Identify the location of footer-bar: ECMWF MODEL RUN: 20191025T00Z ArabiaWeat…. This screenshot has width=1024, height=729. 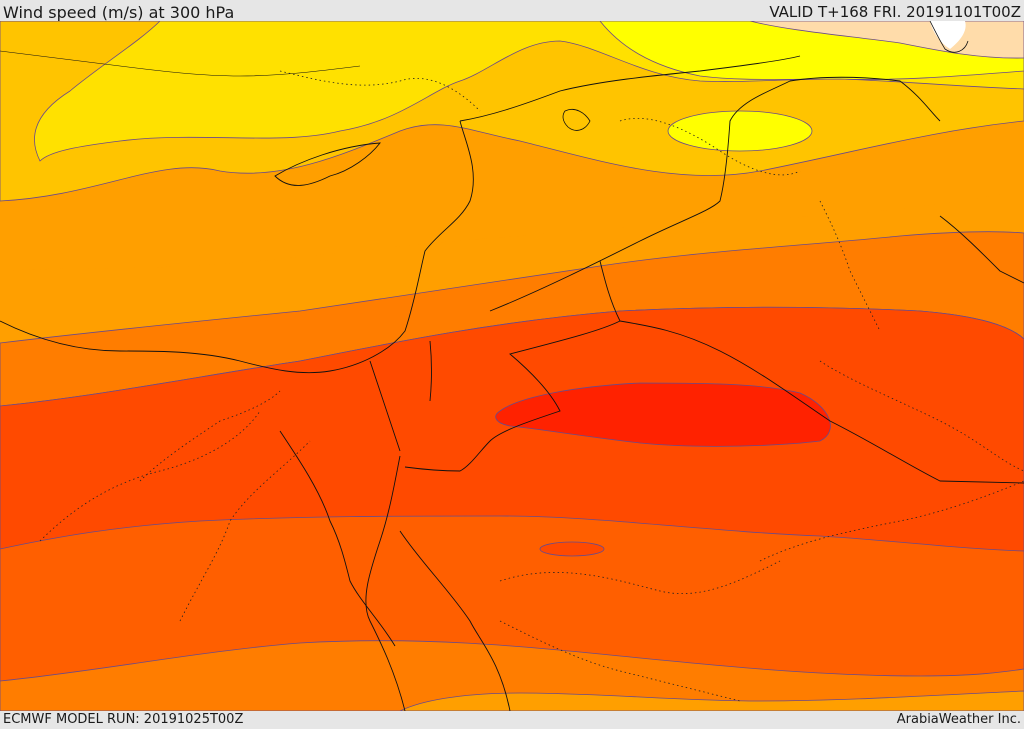
(512, 720).